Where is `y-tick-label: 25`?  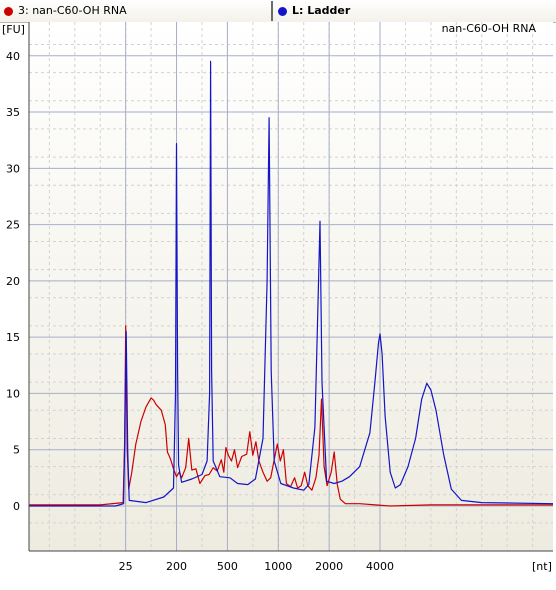
y-tick-label: 25 is located at coordinates (13, 225).